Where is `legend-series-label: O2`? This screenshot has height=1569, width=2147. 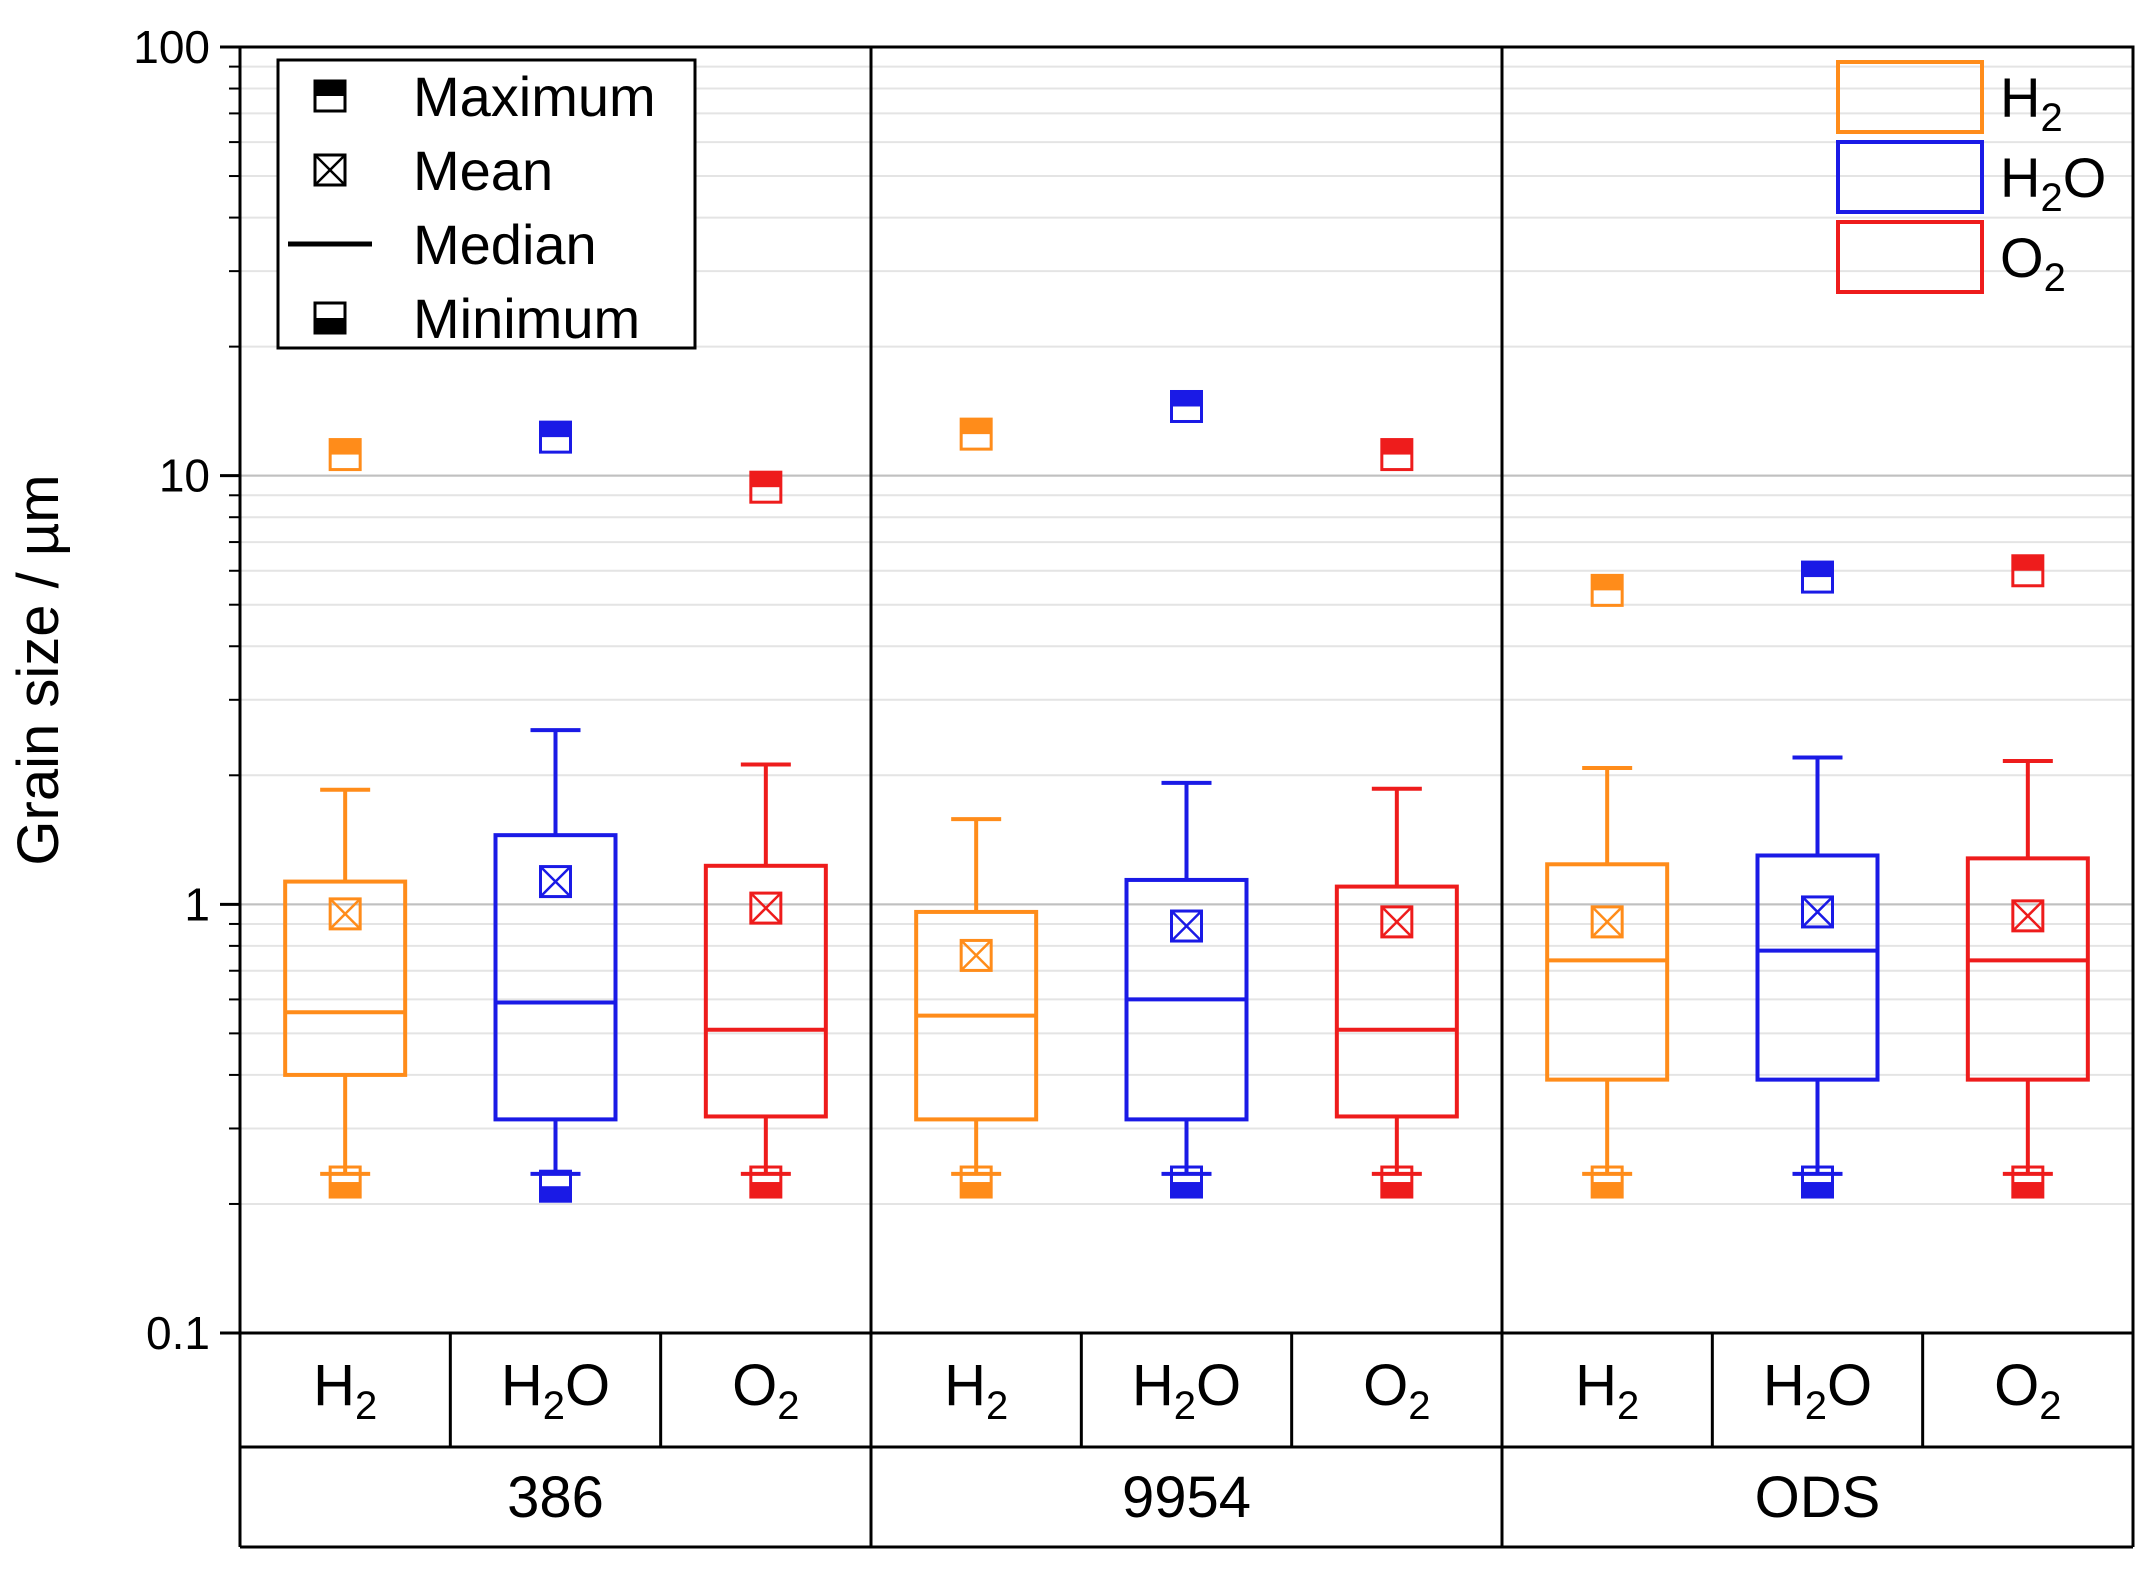
legend-series-label: O2 is located at coordinates (2033, 263).